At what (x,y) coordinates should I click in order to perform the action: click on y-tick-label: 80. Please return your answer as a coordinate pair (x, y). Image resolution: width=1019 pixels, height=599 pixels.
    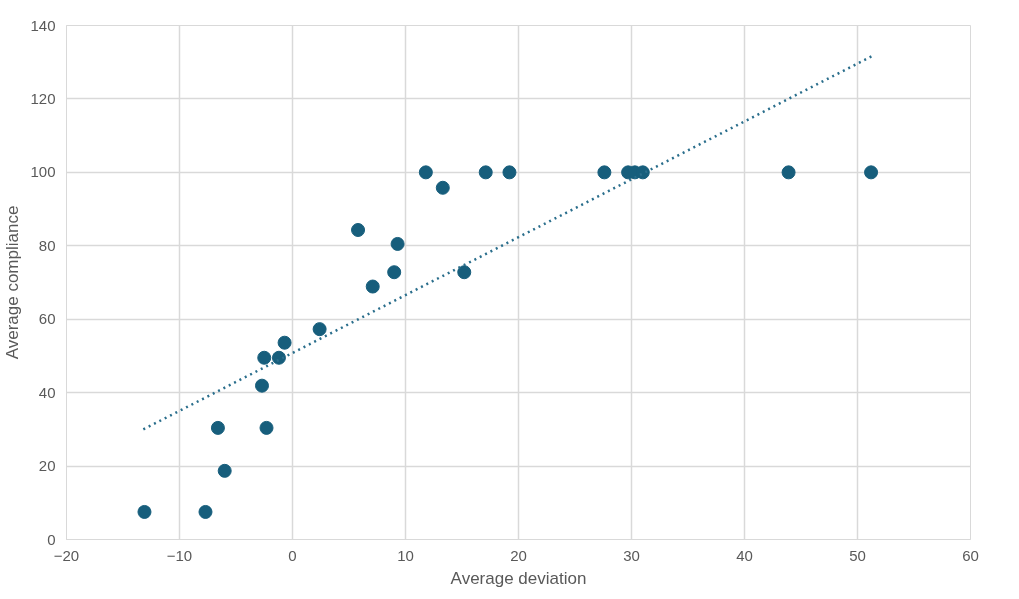
    Looking at the image, I should click on (47, 245).